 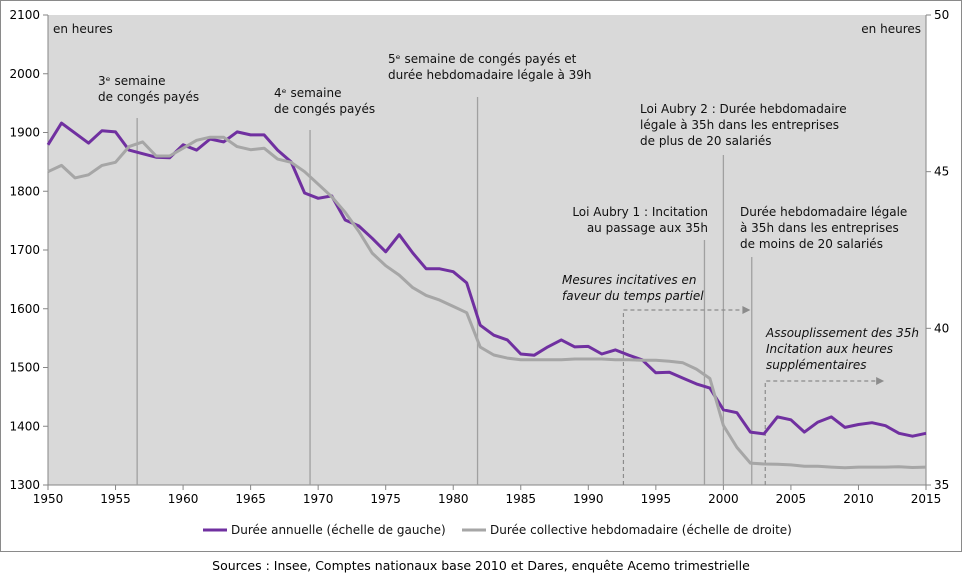 What do you see at coordinates (318, 499) in the screenshot?
I see `x-tick-label: 1970` at bounding box center [318, 499].